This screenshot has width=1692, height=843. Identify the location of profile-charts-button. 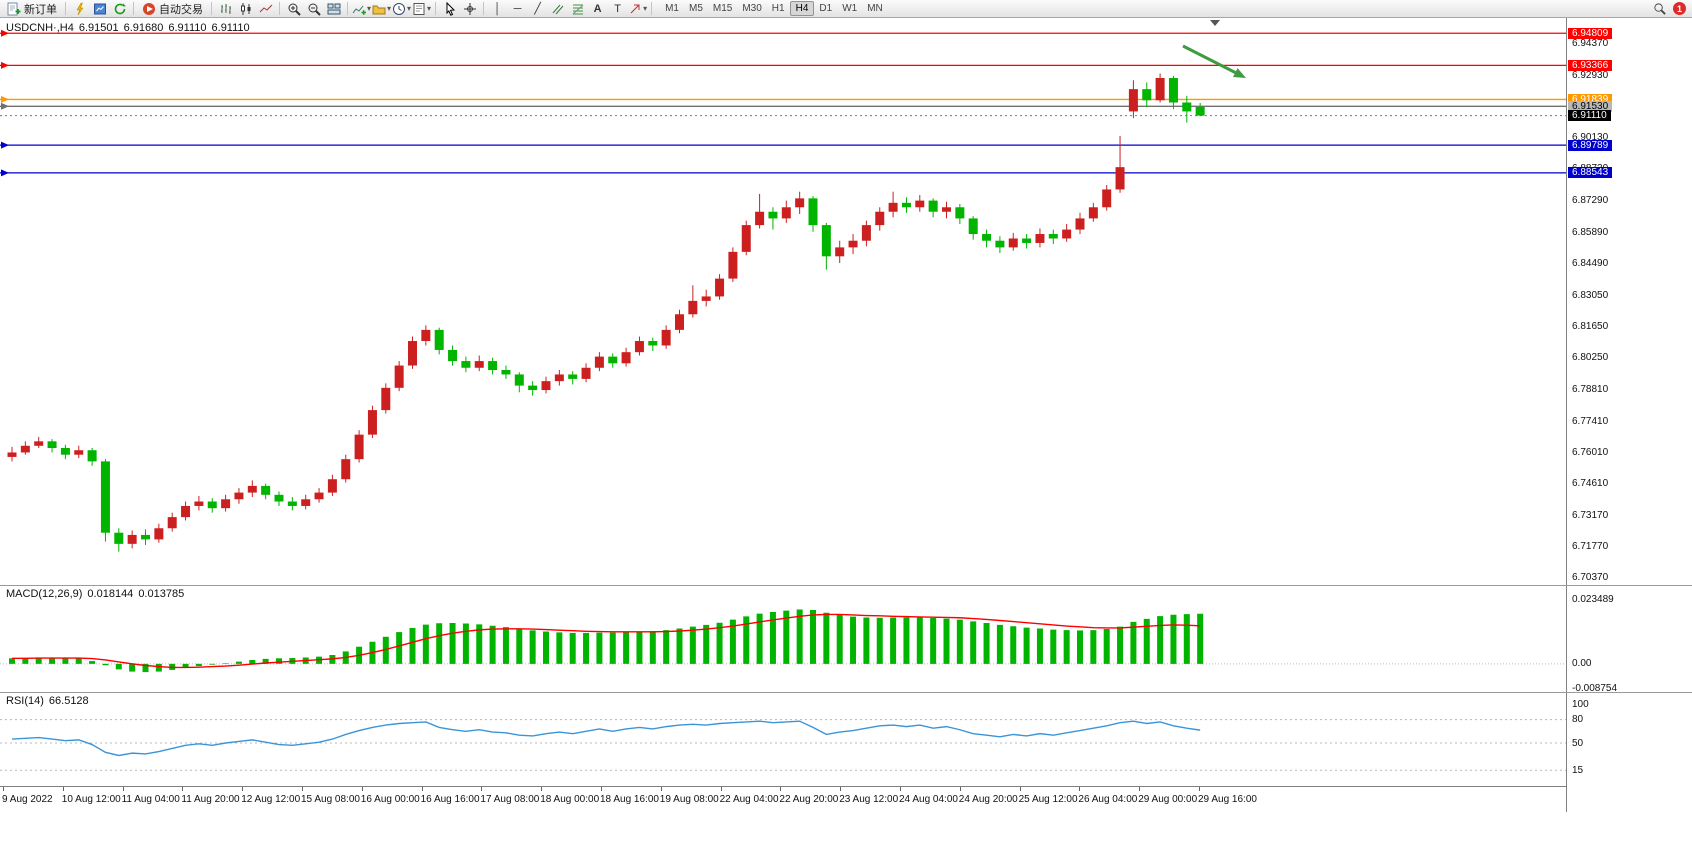
(79, 9).